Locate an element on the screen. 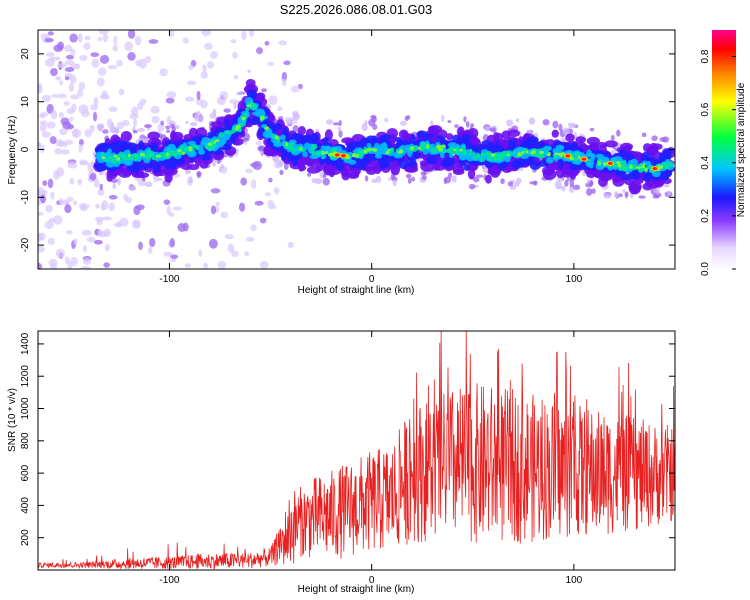 This screenshot has height=600, width=750. spectrogram-y-tick-label: 20 is located at coordinates (25, 54).